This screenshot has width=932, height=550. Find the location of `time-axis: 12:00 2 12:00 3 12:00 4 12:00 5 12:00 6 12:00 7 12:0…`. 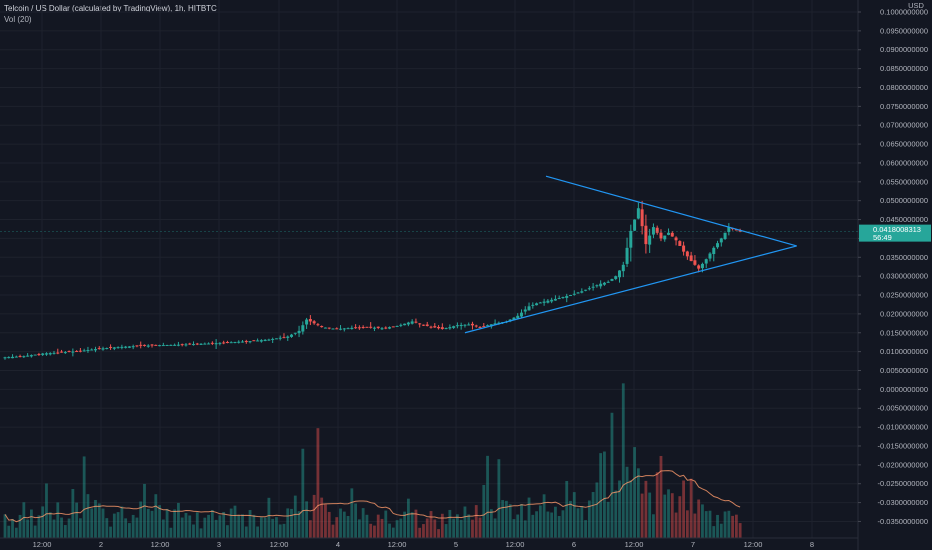

time-axis: 12:00 2 12:00 3 12:00 4 12:00 5 12:00 6 12:00 7 12:0… is located at coordinates (429, 543).